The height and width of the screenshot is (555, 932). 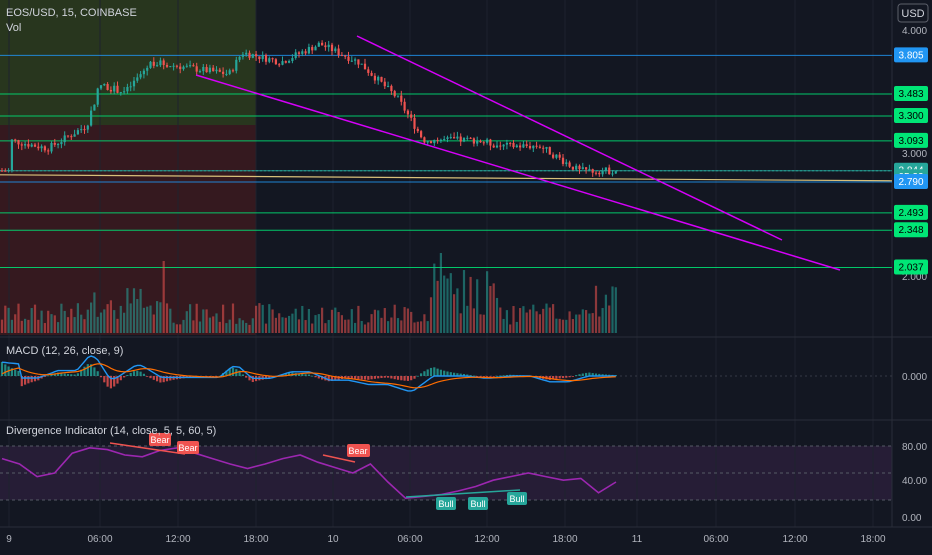 What do you see at coordinates (64, 351) in the screenshot?
I see `macd-legend: MACD (12, 26, close, 9)` at bounding box center [64, 351].